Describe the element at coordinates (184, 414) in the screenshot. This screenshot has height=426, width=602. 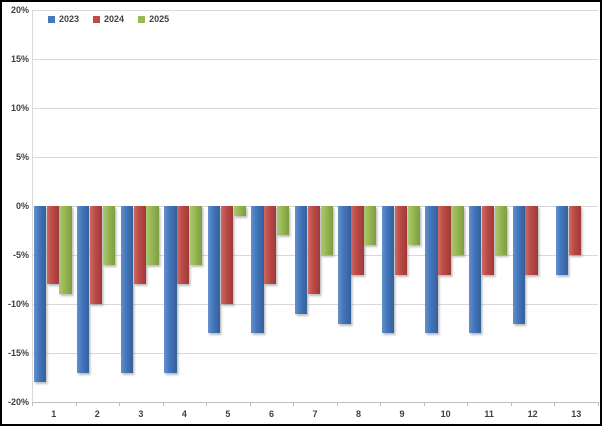
I see `x-tick-label: 4` at that location.